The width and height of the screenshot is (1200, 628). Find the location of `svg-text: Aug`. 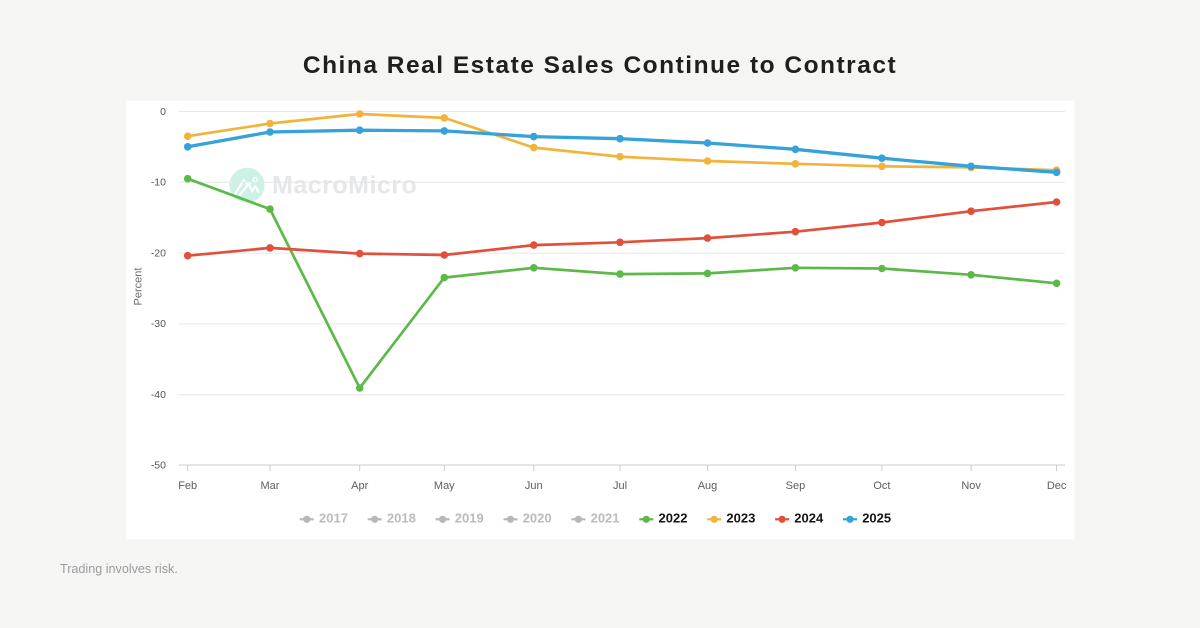

svg-text: Aug is located at coordinates (708, 486).